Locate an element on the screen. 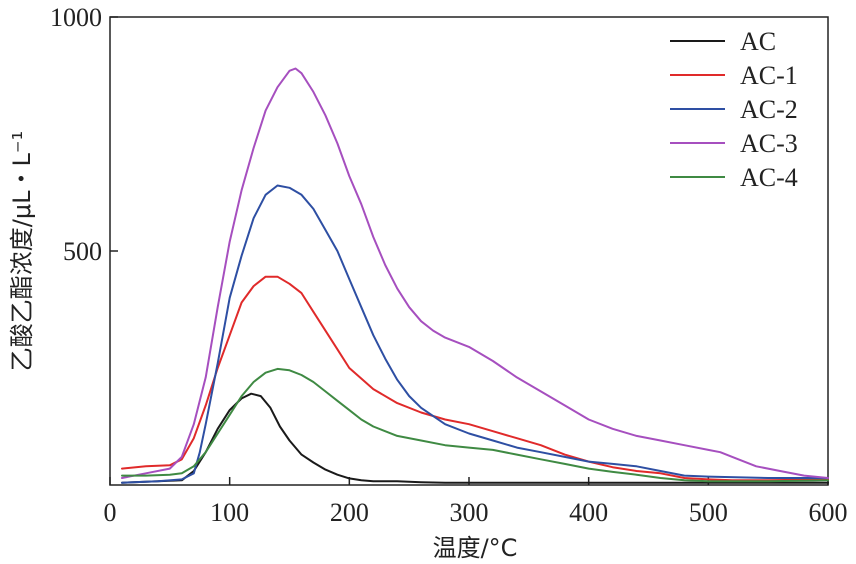 This screenshot has width=856, height=564. x-tick-label: 200 is located at coordinates (349, 512).